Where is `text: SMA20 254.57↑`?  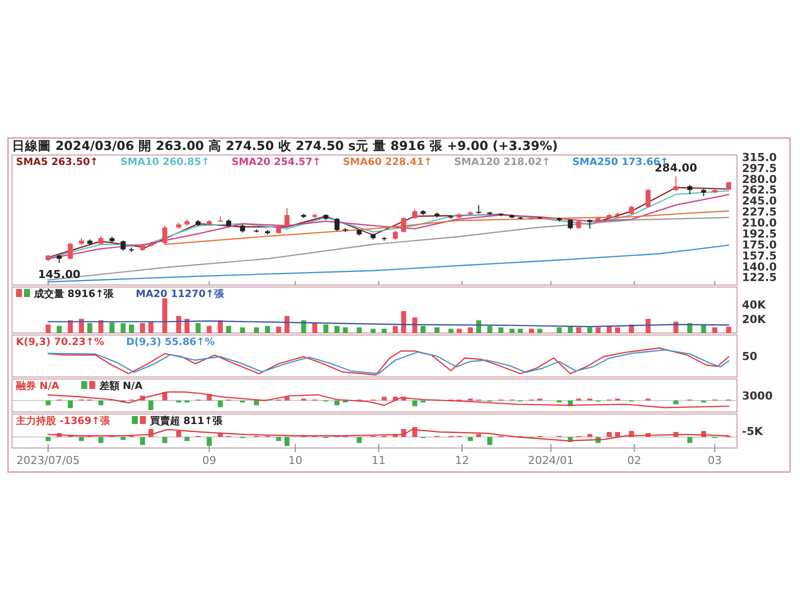 text: SMA20 254.57↑ is located at coordinates (276, 162).